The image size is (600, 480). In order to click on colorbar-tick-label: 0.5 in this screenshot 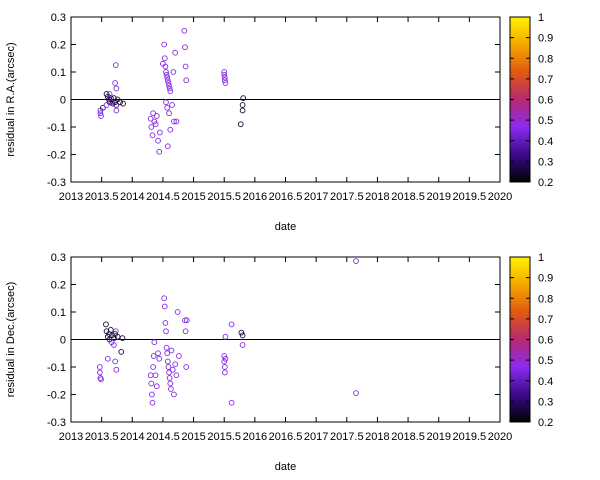, I will do `click(545, 121)`.